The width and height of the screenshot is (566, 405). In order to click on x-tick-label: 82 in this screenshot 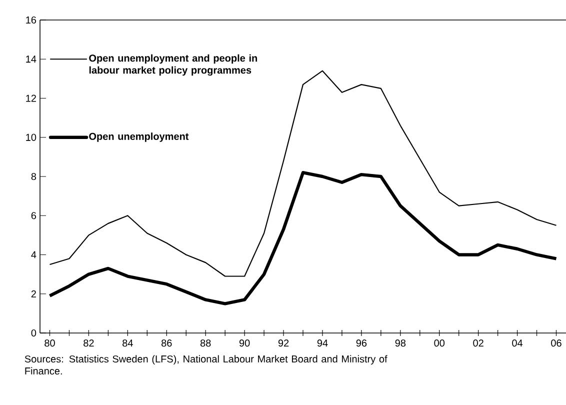, I will do `click(89, 343)`.